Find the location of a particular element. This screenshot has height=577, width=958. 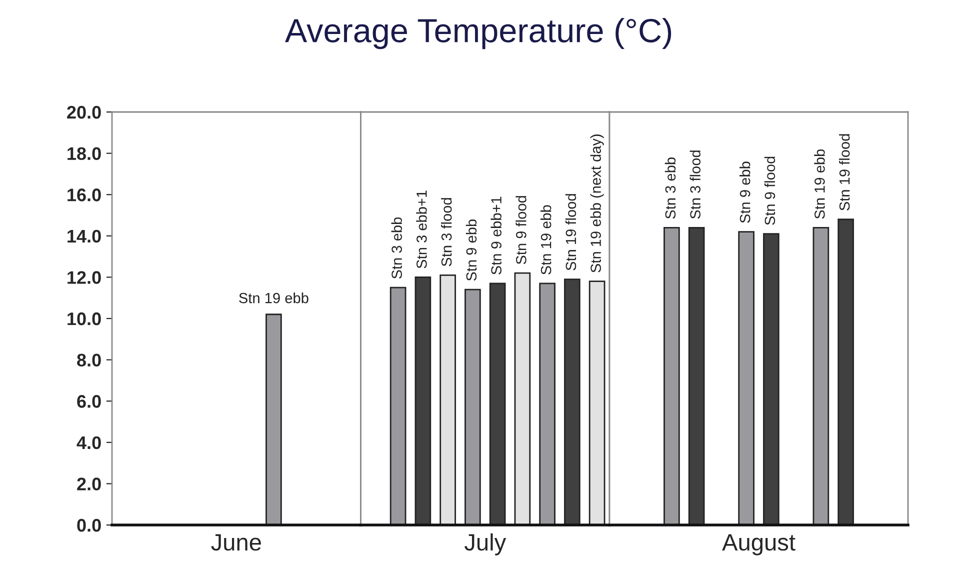

y-tick-label: 0.0 is located at coordinates (89, 525).